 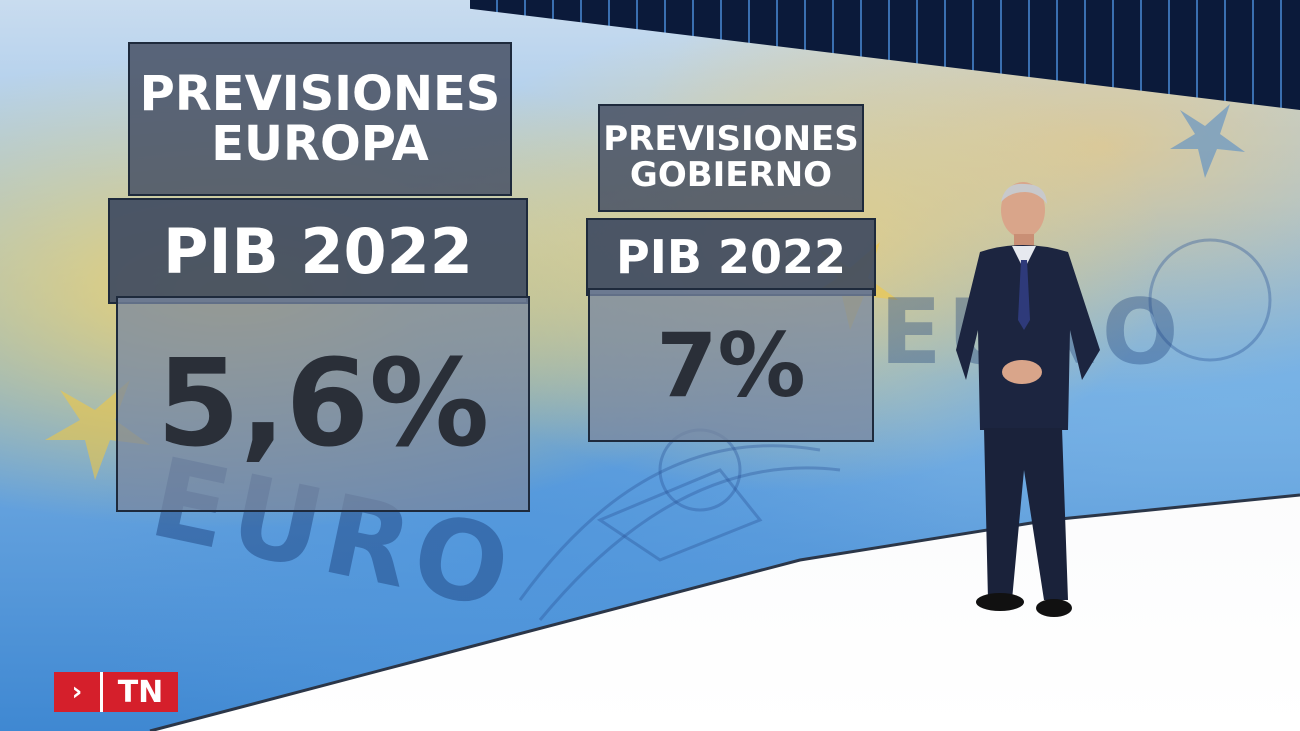 I want to click on panel-gobierno-title: PREVISIONES GOBIERNO, so click(x=731, y=158).